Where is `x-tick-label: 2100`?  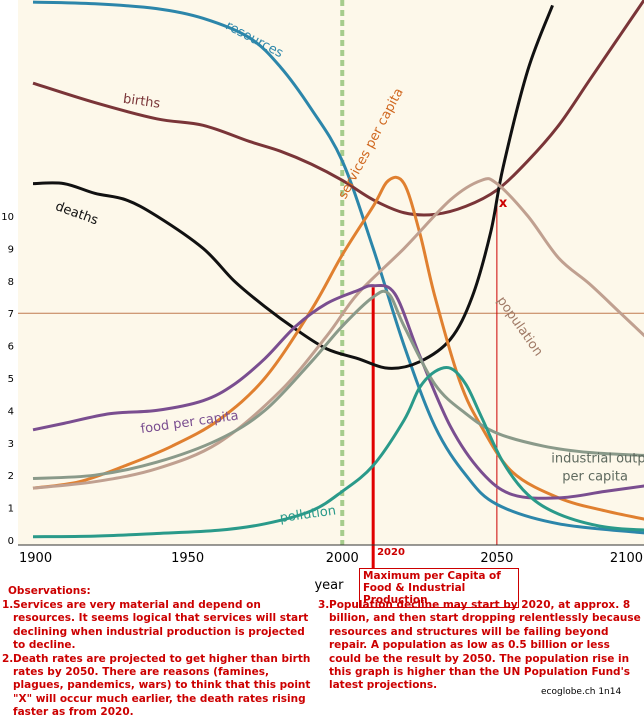
x-tick-label: 2100 is located at coordinates (626, 558).